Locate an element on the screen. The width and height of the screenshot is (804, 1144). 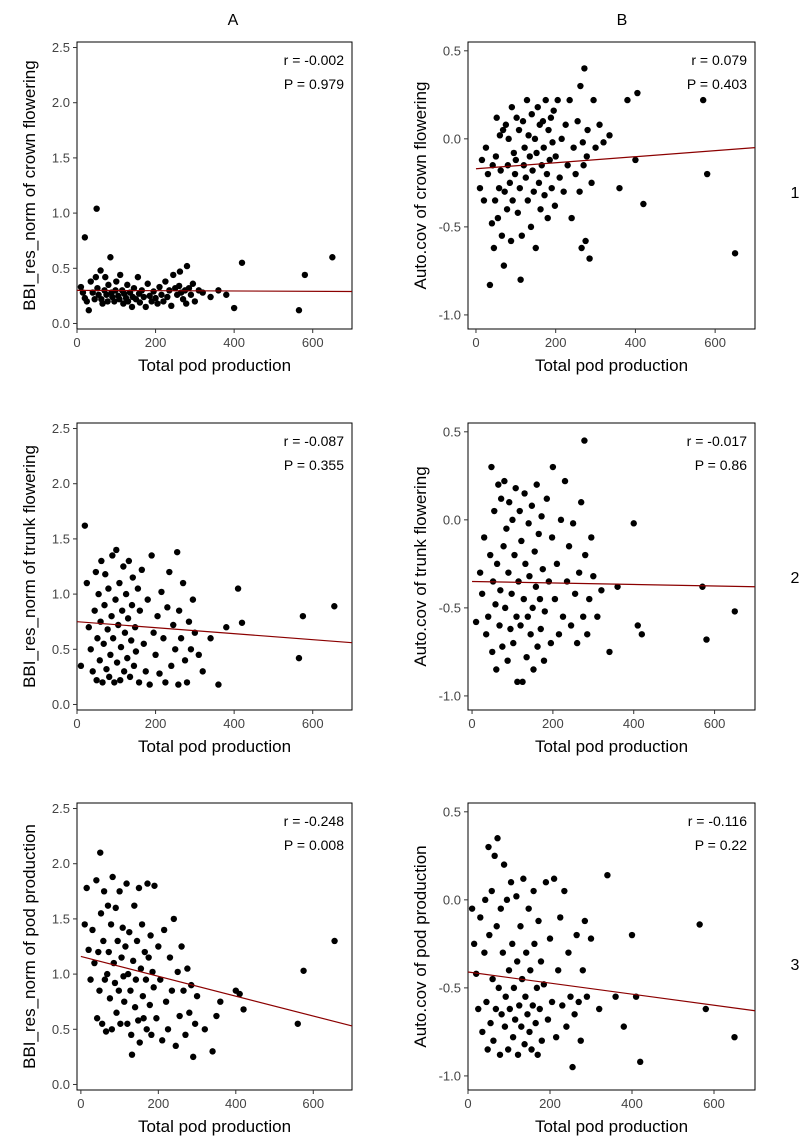
correlation-r: r = -0.087 is located at coordinates (314, 441).